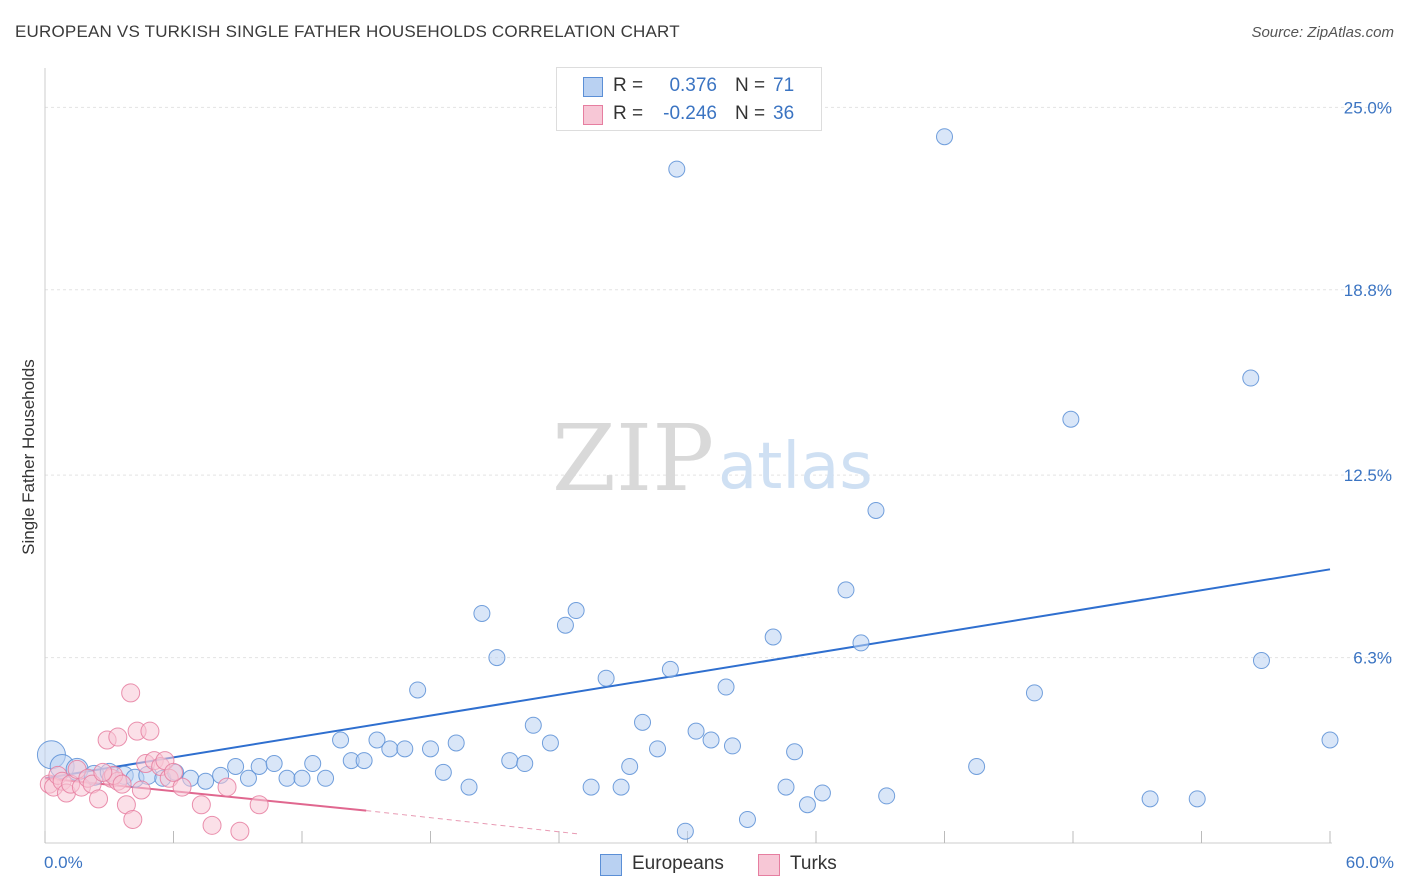 This screenshot has height=892, width=1406. Describe the element at coordinates (593, 87) in the screenshot. I see `legend-swatch-europeans` at that location.